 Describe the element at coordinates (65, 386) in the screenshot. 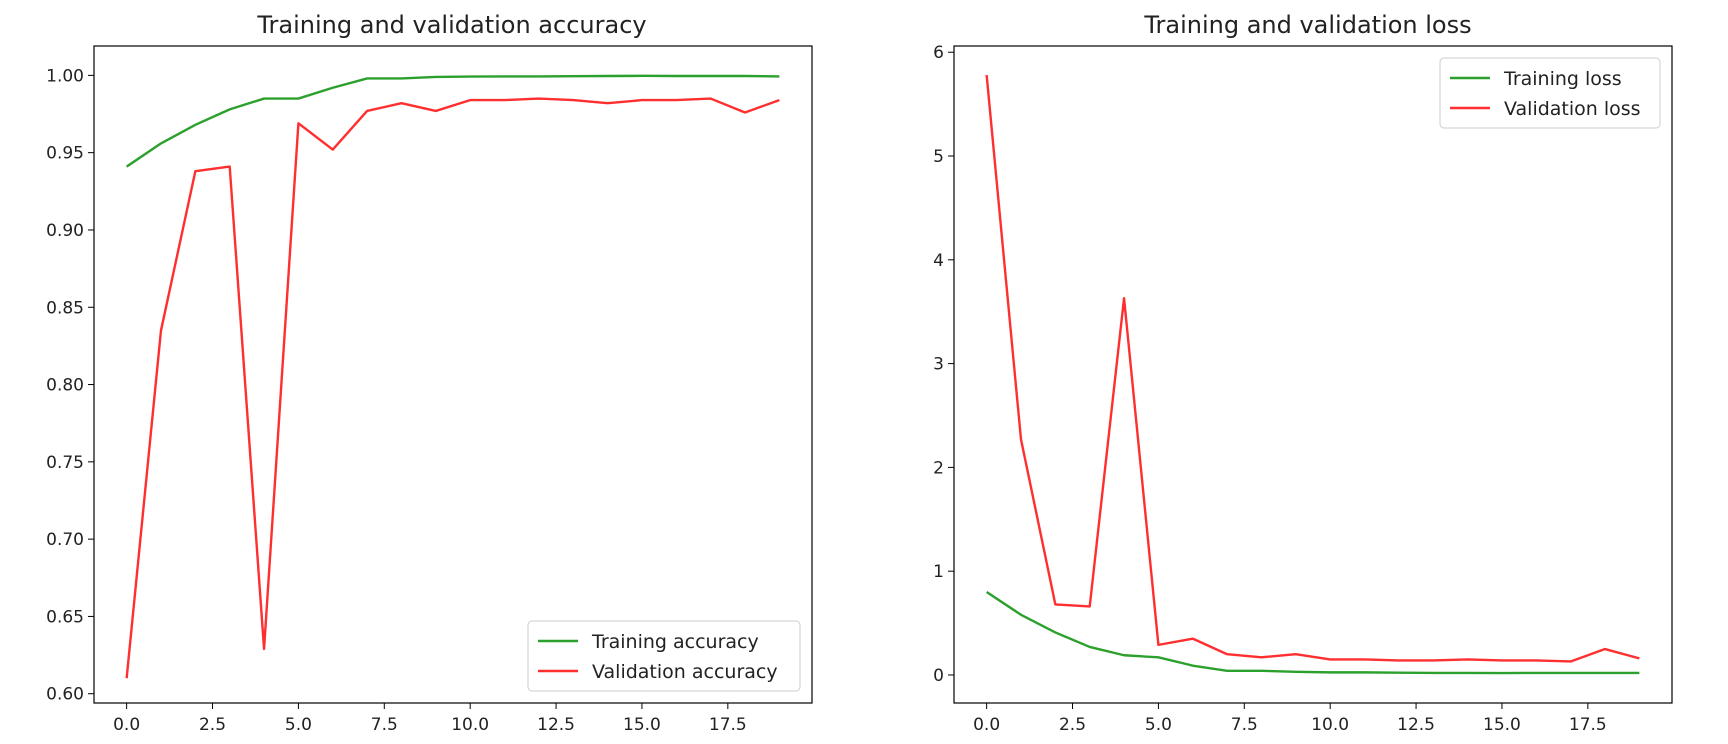

I see `accuracy-y-tick-label: 0.80` at that location.